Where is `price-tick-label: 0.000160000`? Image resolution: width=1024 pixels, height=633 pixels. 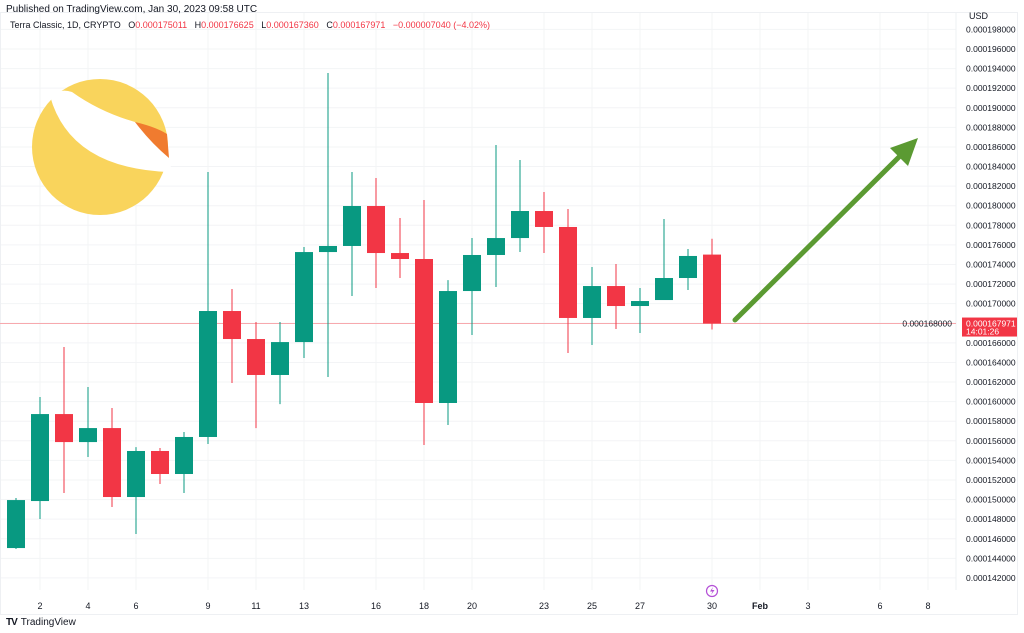 price-tick-label: 0.000160000 is located at coordinates (991, 402).